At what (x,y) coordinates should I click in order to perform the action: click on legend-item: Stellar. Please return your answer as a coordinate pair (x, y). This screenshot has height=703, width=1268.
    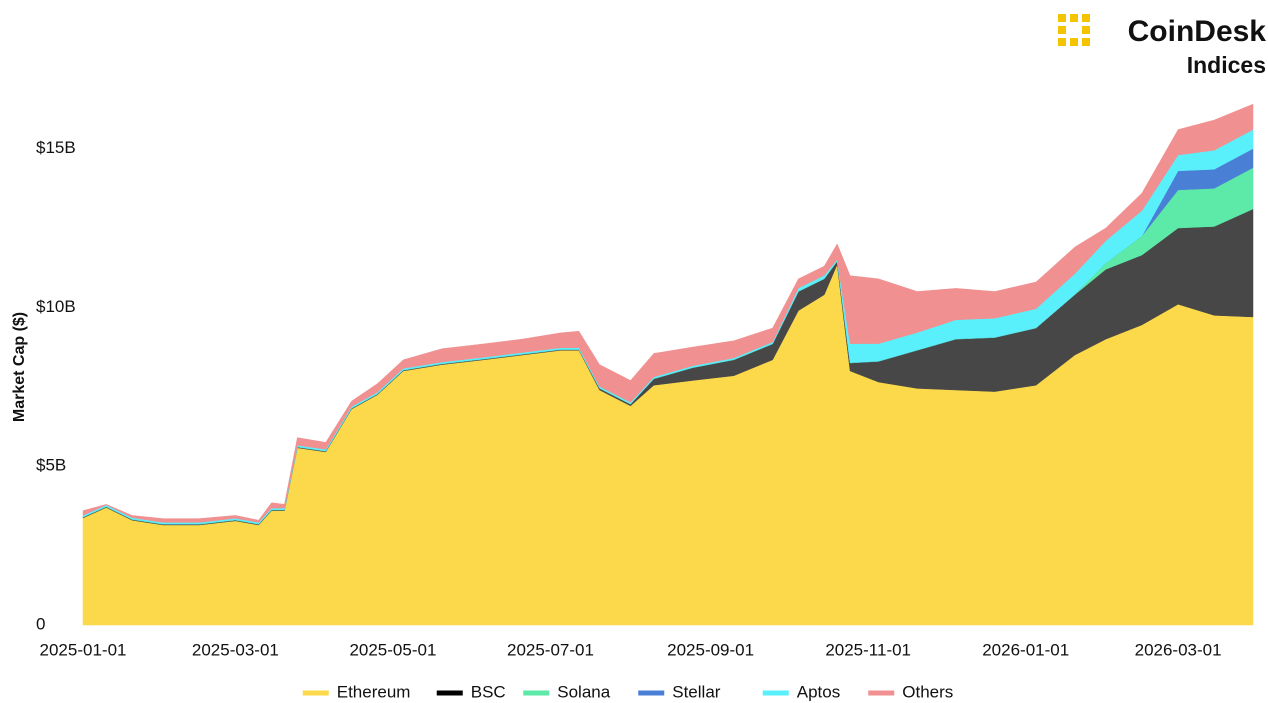
    Looking at the image, I should click on (679, 691).